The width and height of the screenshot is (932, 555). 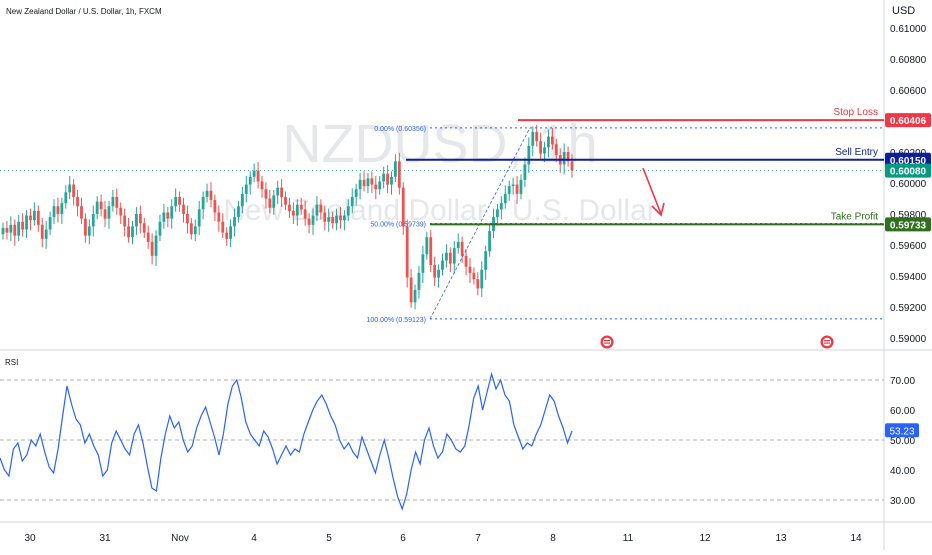 What do you see at coordinates (553, 538) in the screenshot?
I see `time-tick-label: 8` at bounding box center [553, 538].